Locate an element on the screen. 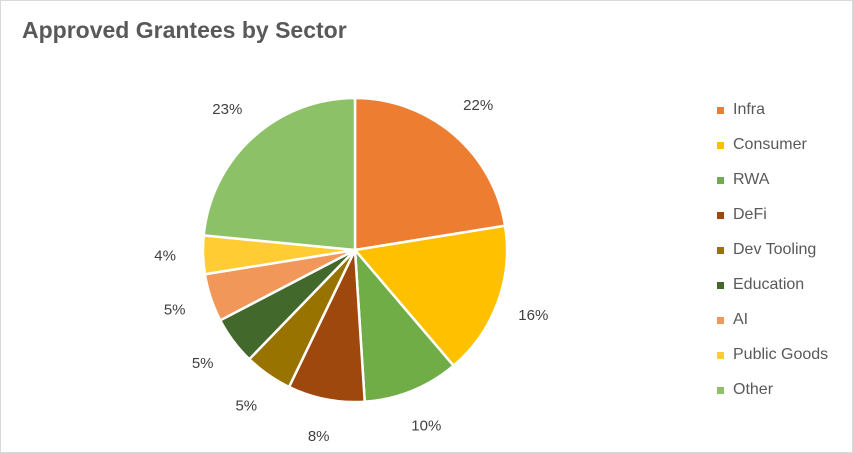 The width and height of the screenshot is (853, 453). data-label-other: 23% is located at coordinates (227, 109).